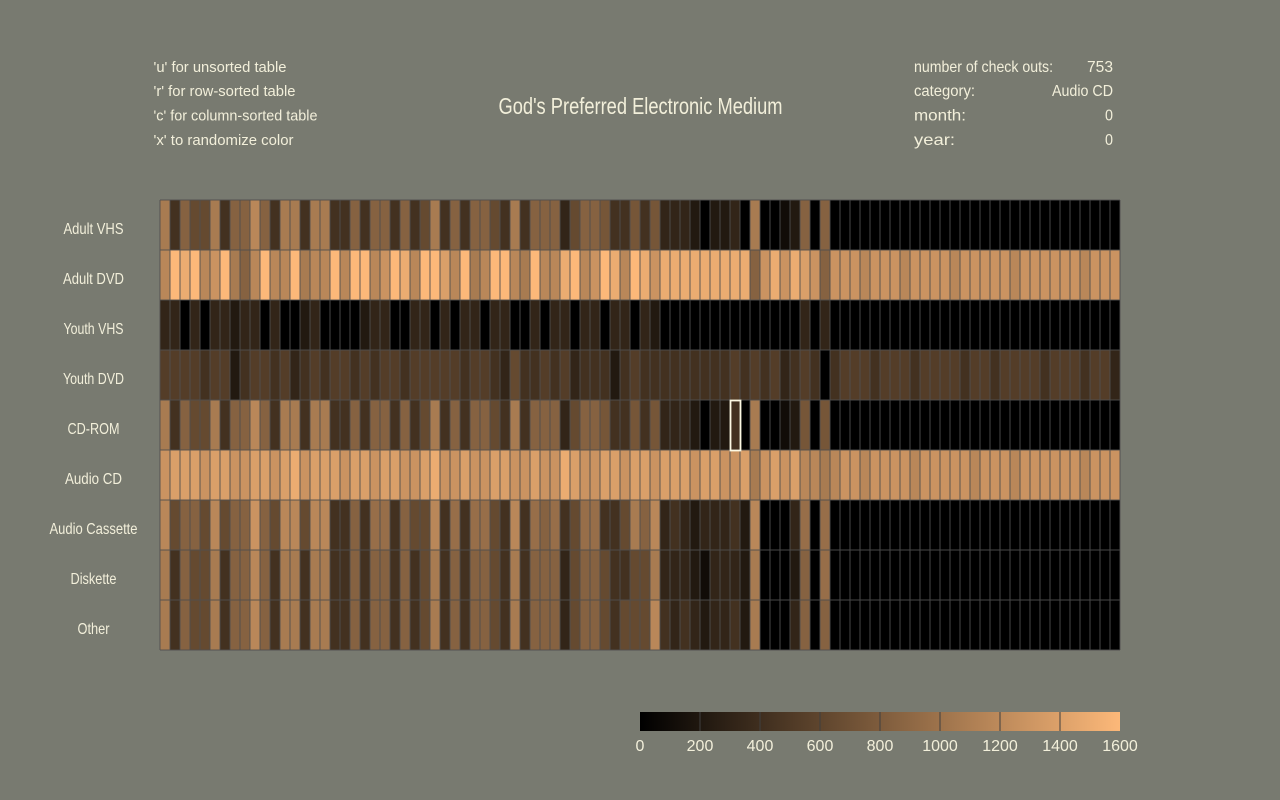  I want to click on svg-text: year:, so click(934, 140).